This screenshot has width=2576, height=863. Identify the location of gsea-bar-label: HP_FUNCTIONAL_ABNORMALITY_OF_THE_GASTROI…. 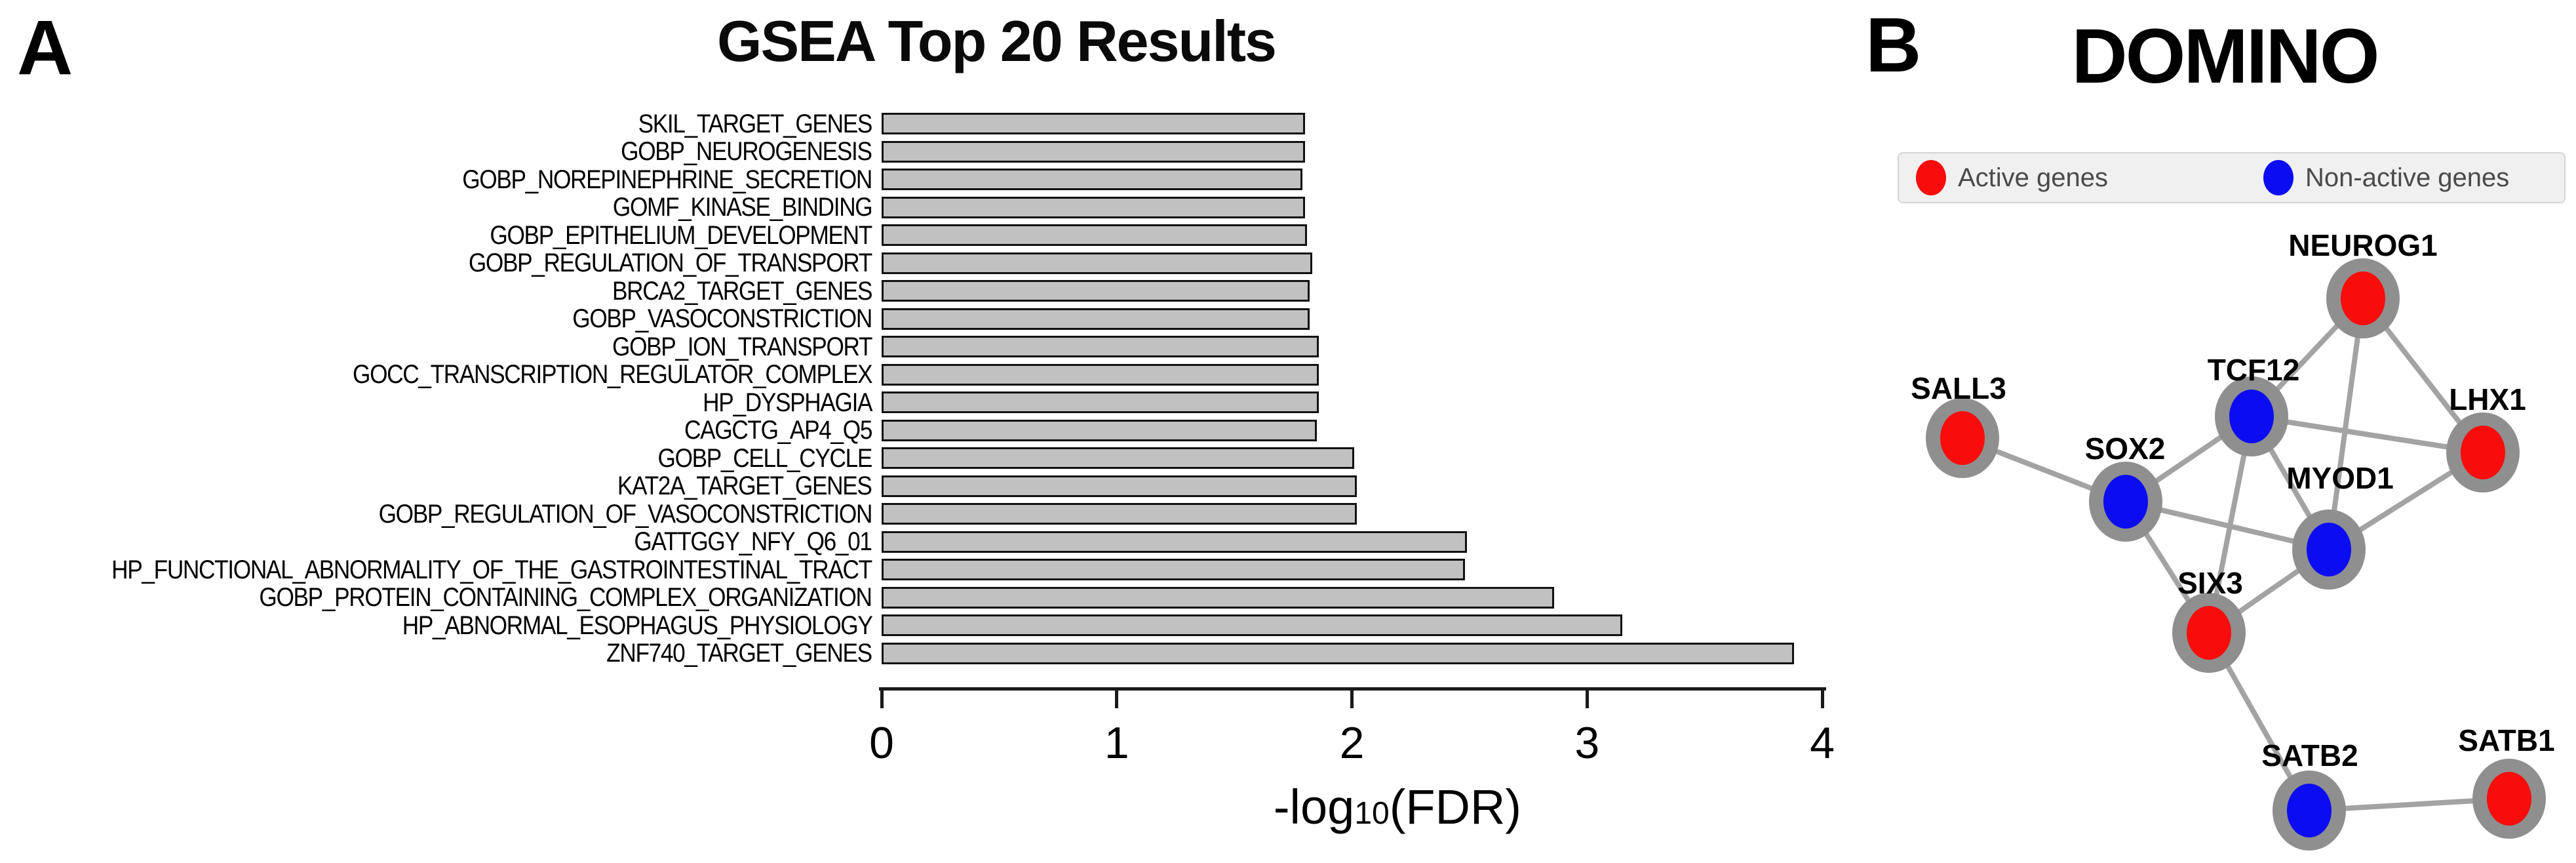
(491, 569).